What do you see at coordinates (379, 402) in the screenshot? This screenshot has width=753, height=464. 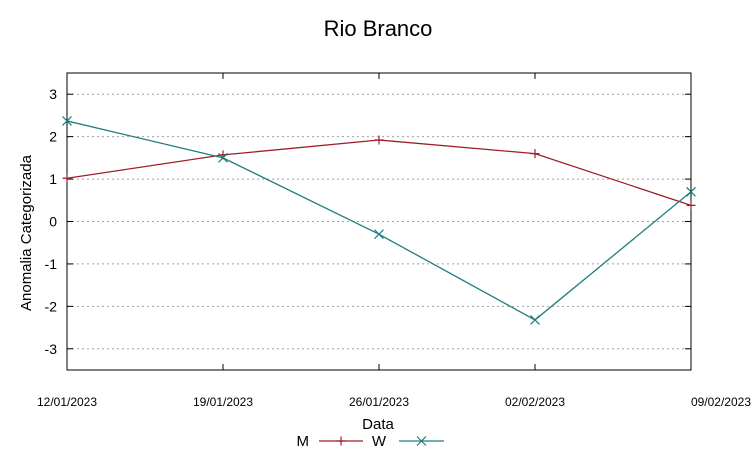 I see `x-tick-label: 26/01/2023` at bounding box center [379, 402].